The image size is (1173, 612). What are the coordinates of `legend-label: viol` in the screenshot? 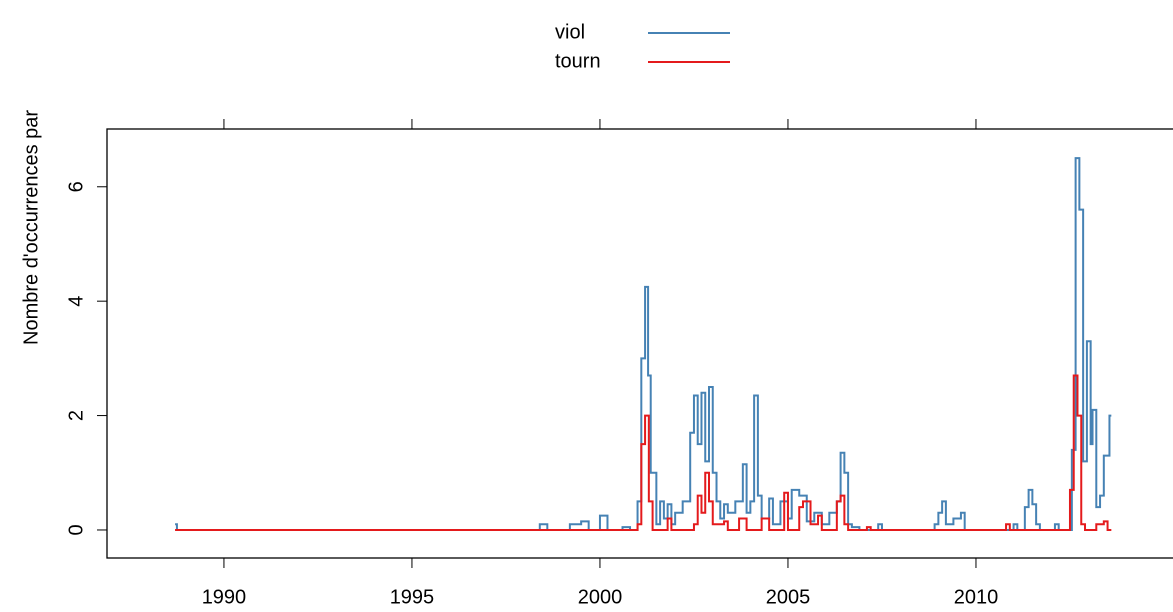 It's located at (570, 32).